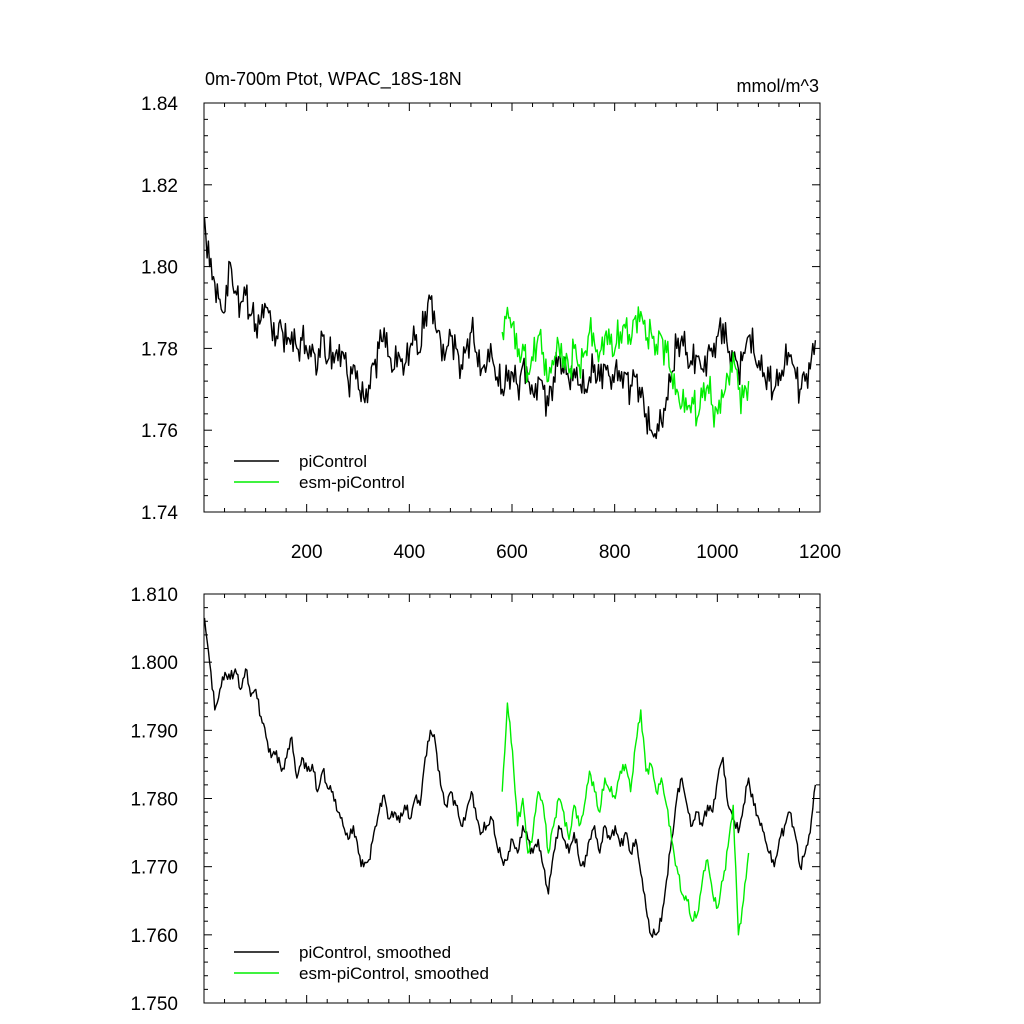 This screenshot has width=1024, height=1024. I want to click on bottom-chart-y-tick-label: 1.770, so click(154, 868).